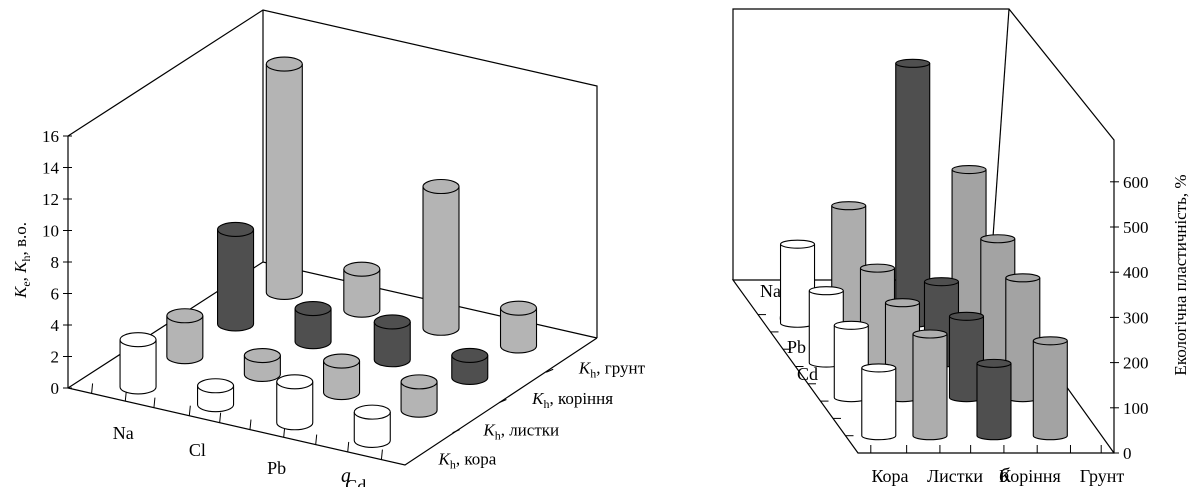 Image resolution: width=1199 pixels, height=487 pixels. Describe the element at coordinates (50, 136) in the screenshot. I see `y-tick-label: 16` at that location.